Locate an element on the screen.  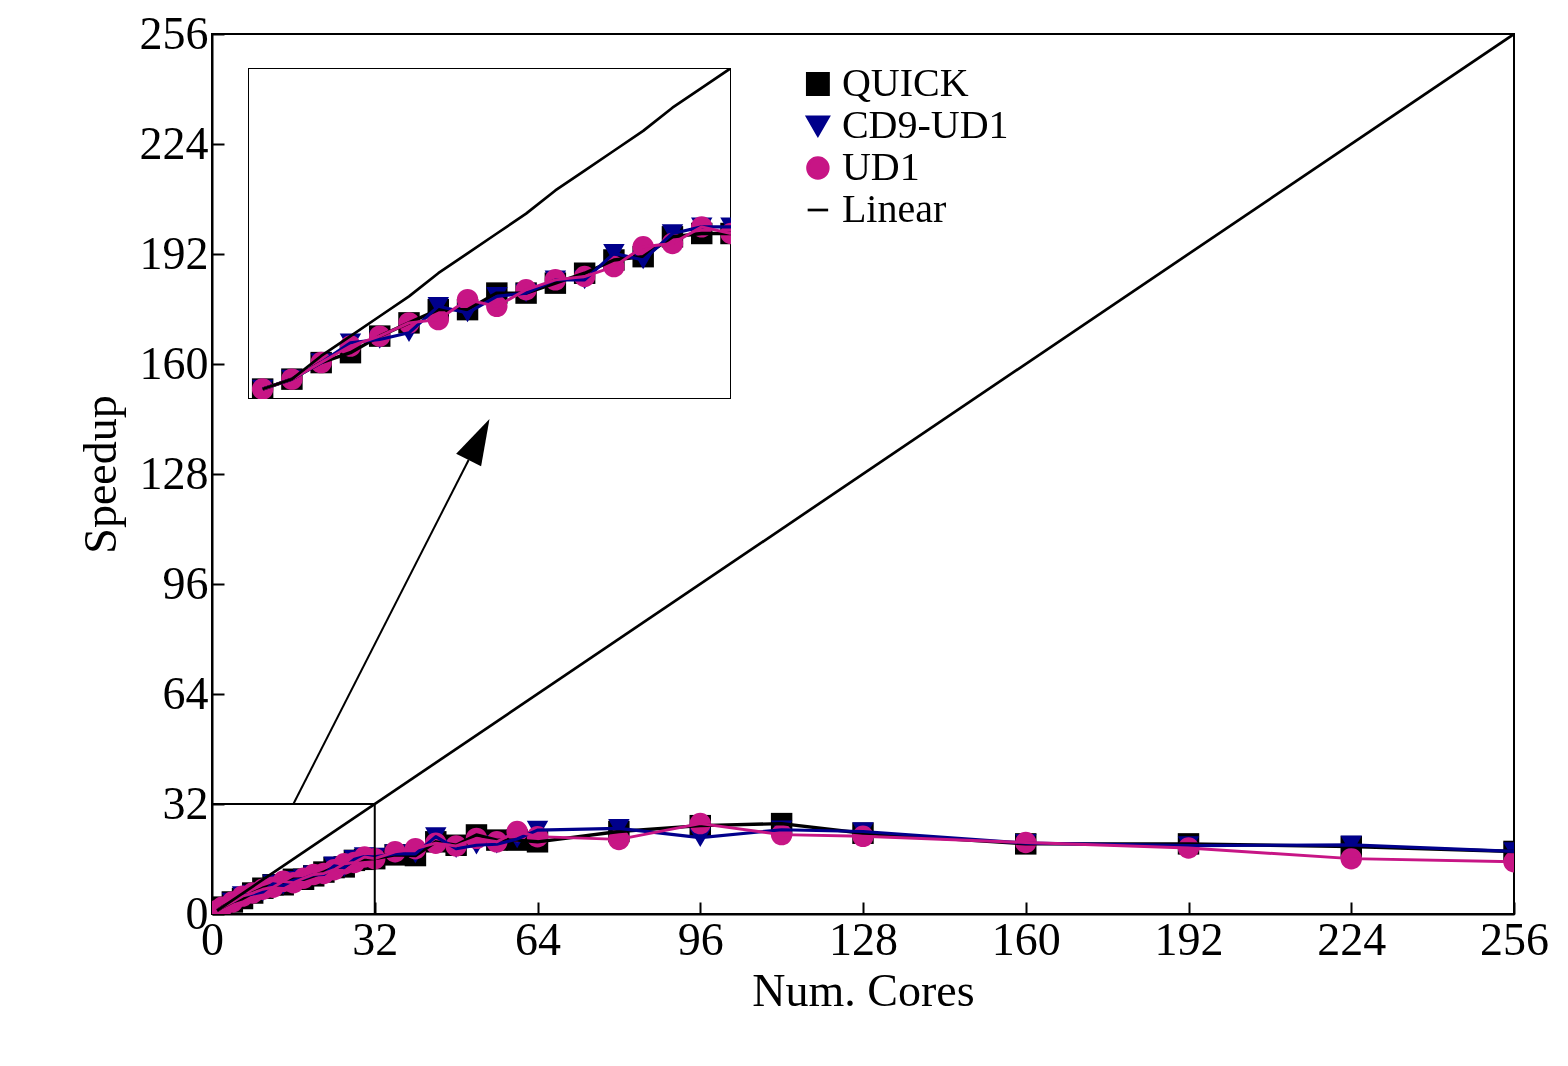
x-tick-label: 192 is located at coordinates (1189, 939).